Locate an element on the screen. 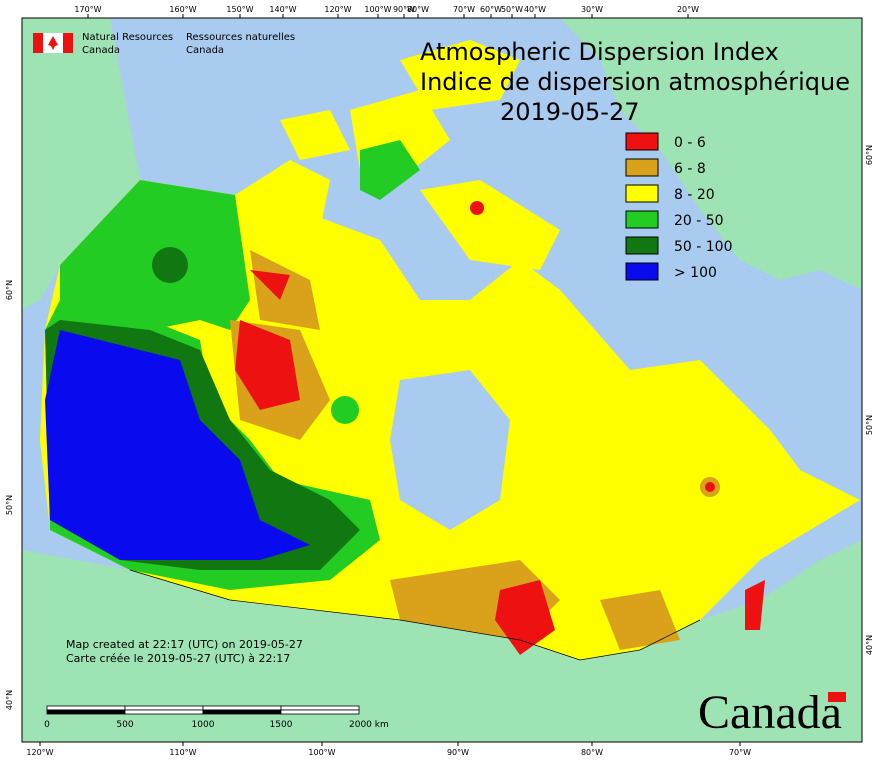  legend-label: 8 - 20 is located at coordinates (694, 195).